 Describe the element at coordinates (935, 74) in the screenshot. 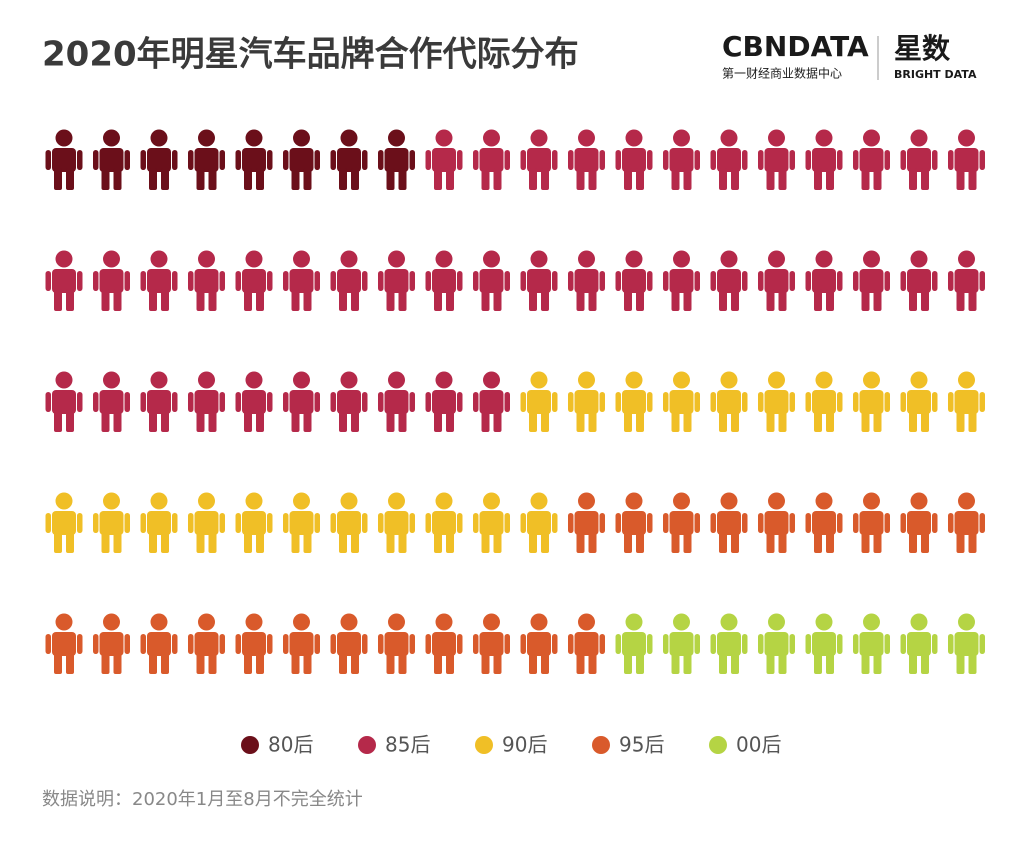

I see `logo-name-sub: BRIGHT DATA` at that location.